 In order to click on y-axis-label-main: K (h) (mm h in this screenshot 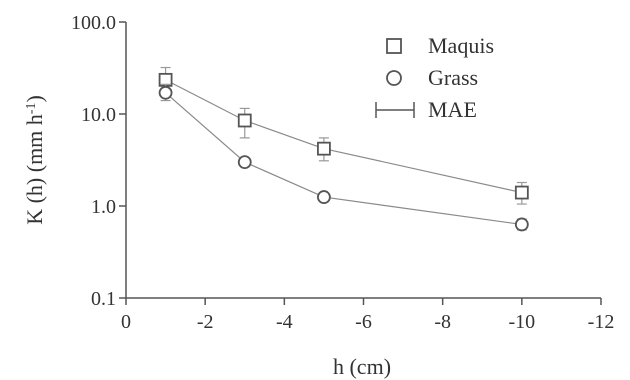, I will do `click(34, 169)`.